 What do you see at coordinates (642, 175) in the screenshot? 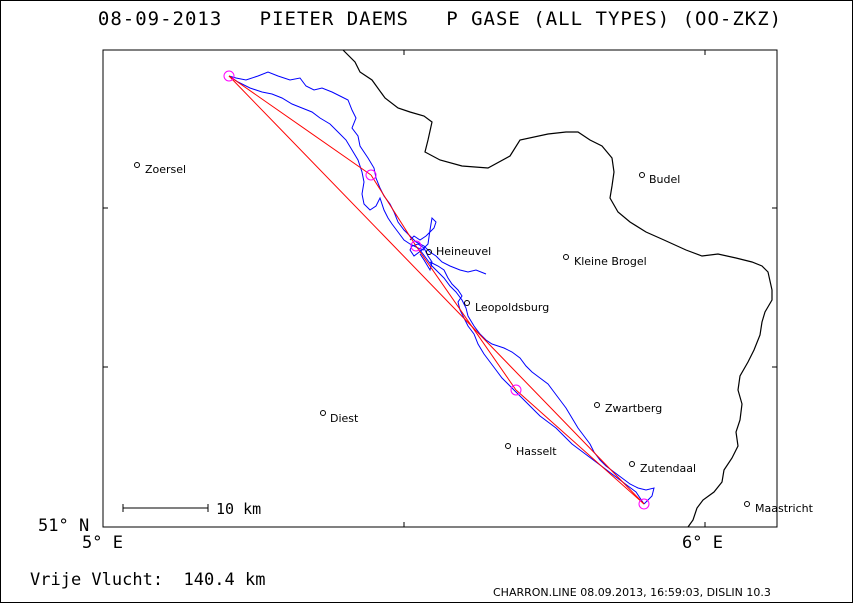
I see `place-marker-budel` at bounding box center [642, 175].